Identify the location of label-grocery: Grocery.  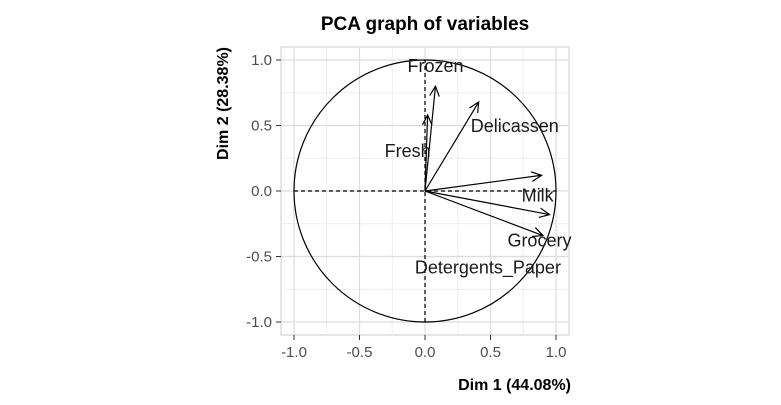
(539, 241).